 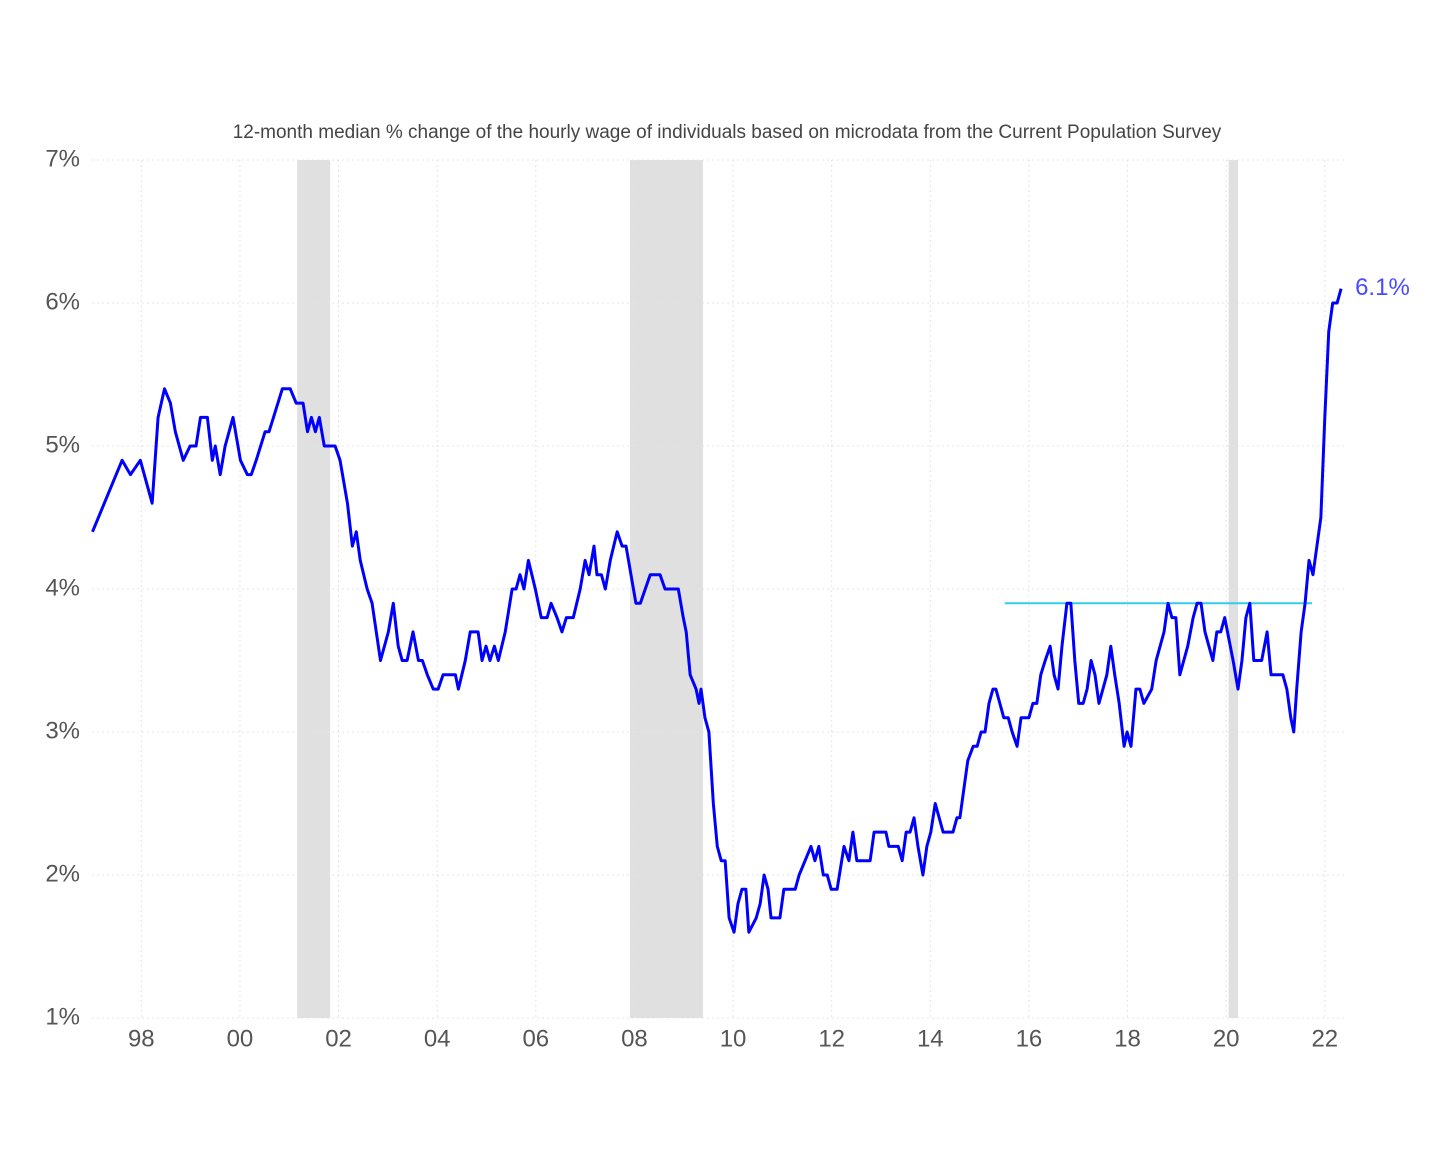 I want to click on x-tick-label: 98, so click(x=141, y=1038).